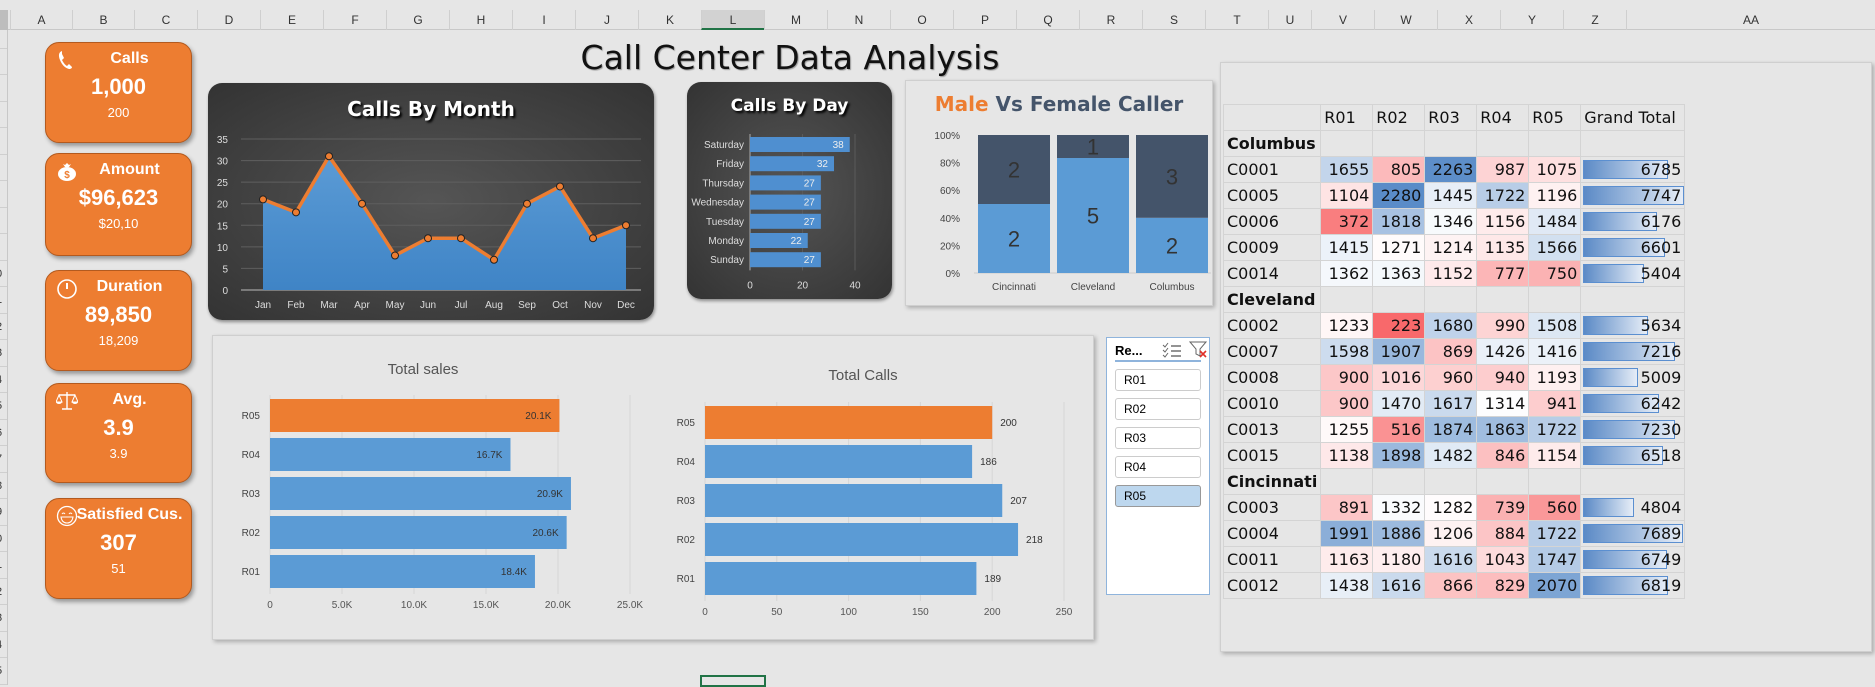 The image size is (1875, 687). I want to click on pivot-column-header: R01, so click(1347, 117).